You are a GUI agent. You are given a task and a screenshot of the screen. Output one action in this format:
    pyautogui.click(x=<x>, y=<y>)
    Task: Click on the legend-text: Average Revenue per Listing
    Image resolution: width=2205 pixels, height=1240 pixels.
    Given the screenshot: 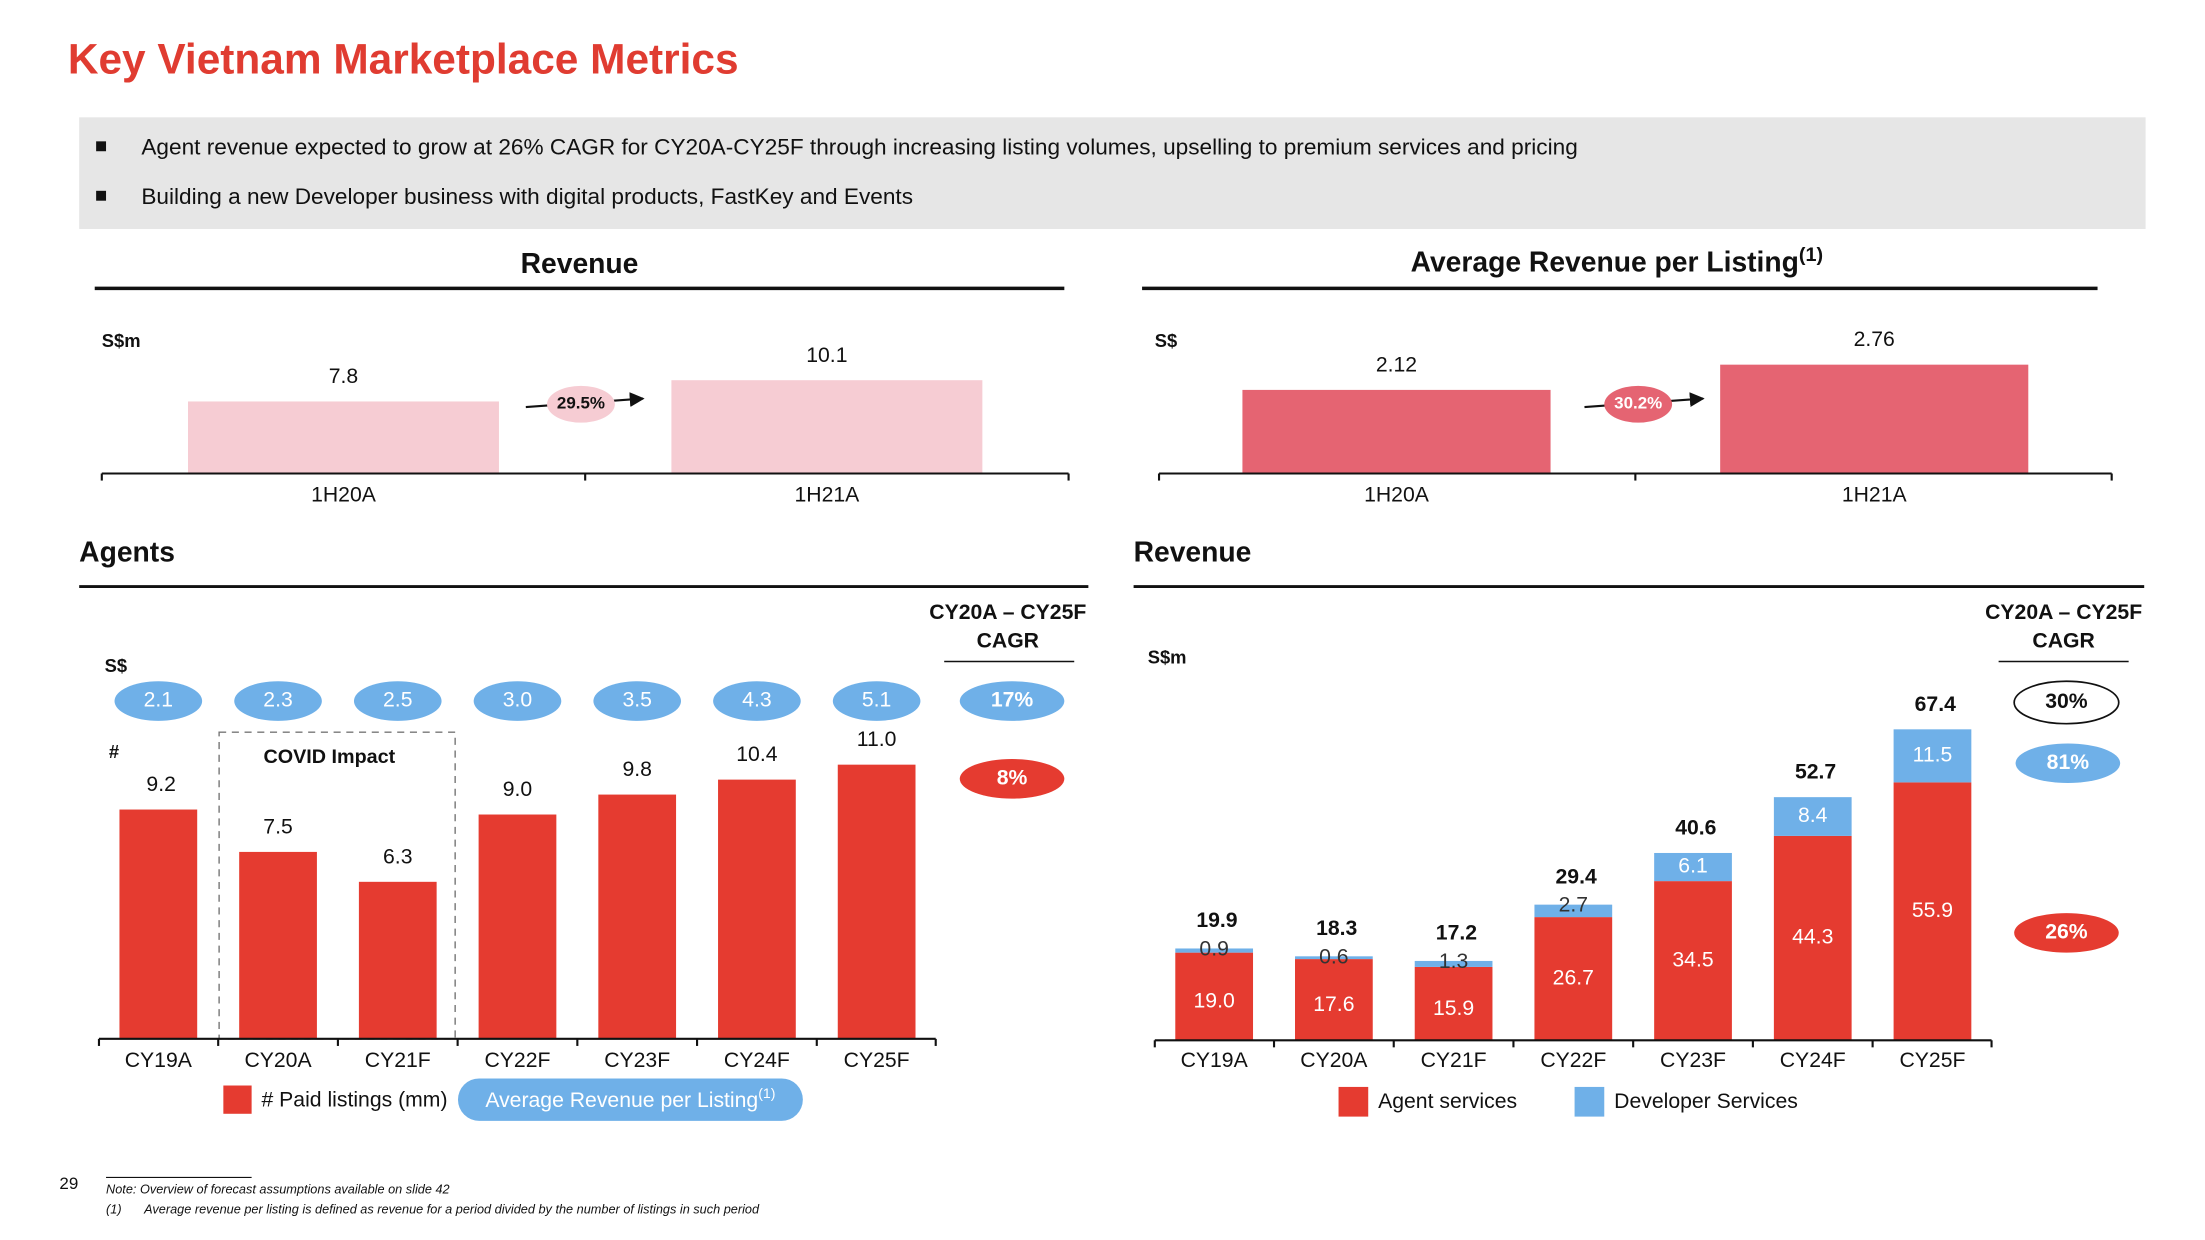 What is the action you would take?
    pyautogui.click(x=621, y=1100)
    